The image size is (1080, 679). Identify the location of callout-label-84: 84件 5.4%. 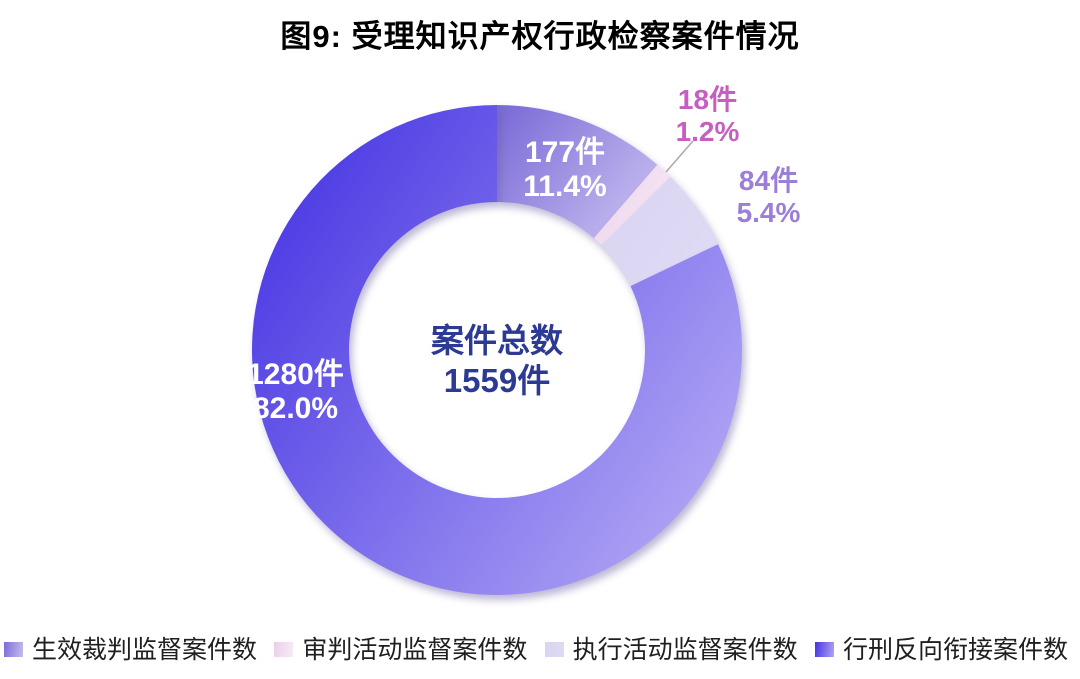
(768, 196).